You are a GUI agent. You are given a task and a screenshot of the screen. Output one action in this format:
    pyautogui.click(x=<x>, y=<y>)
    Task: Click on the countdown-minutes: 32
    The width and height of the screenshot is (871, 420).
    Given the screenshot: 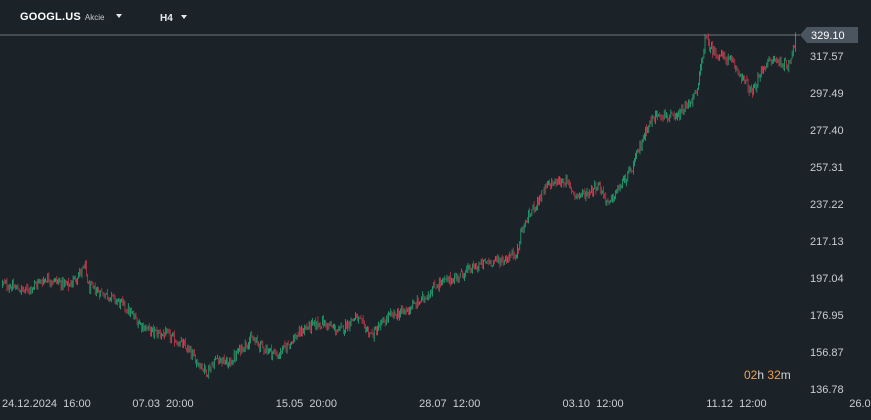 What is the action you would take?
    pyautogui.click(x=774, y=375)
    